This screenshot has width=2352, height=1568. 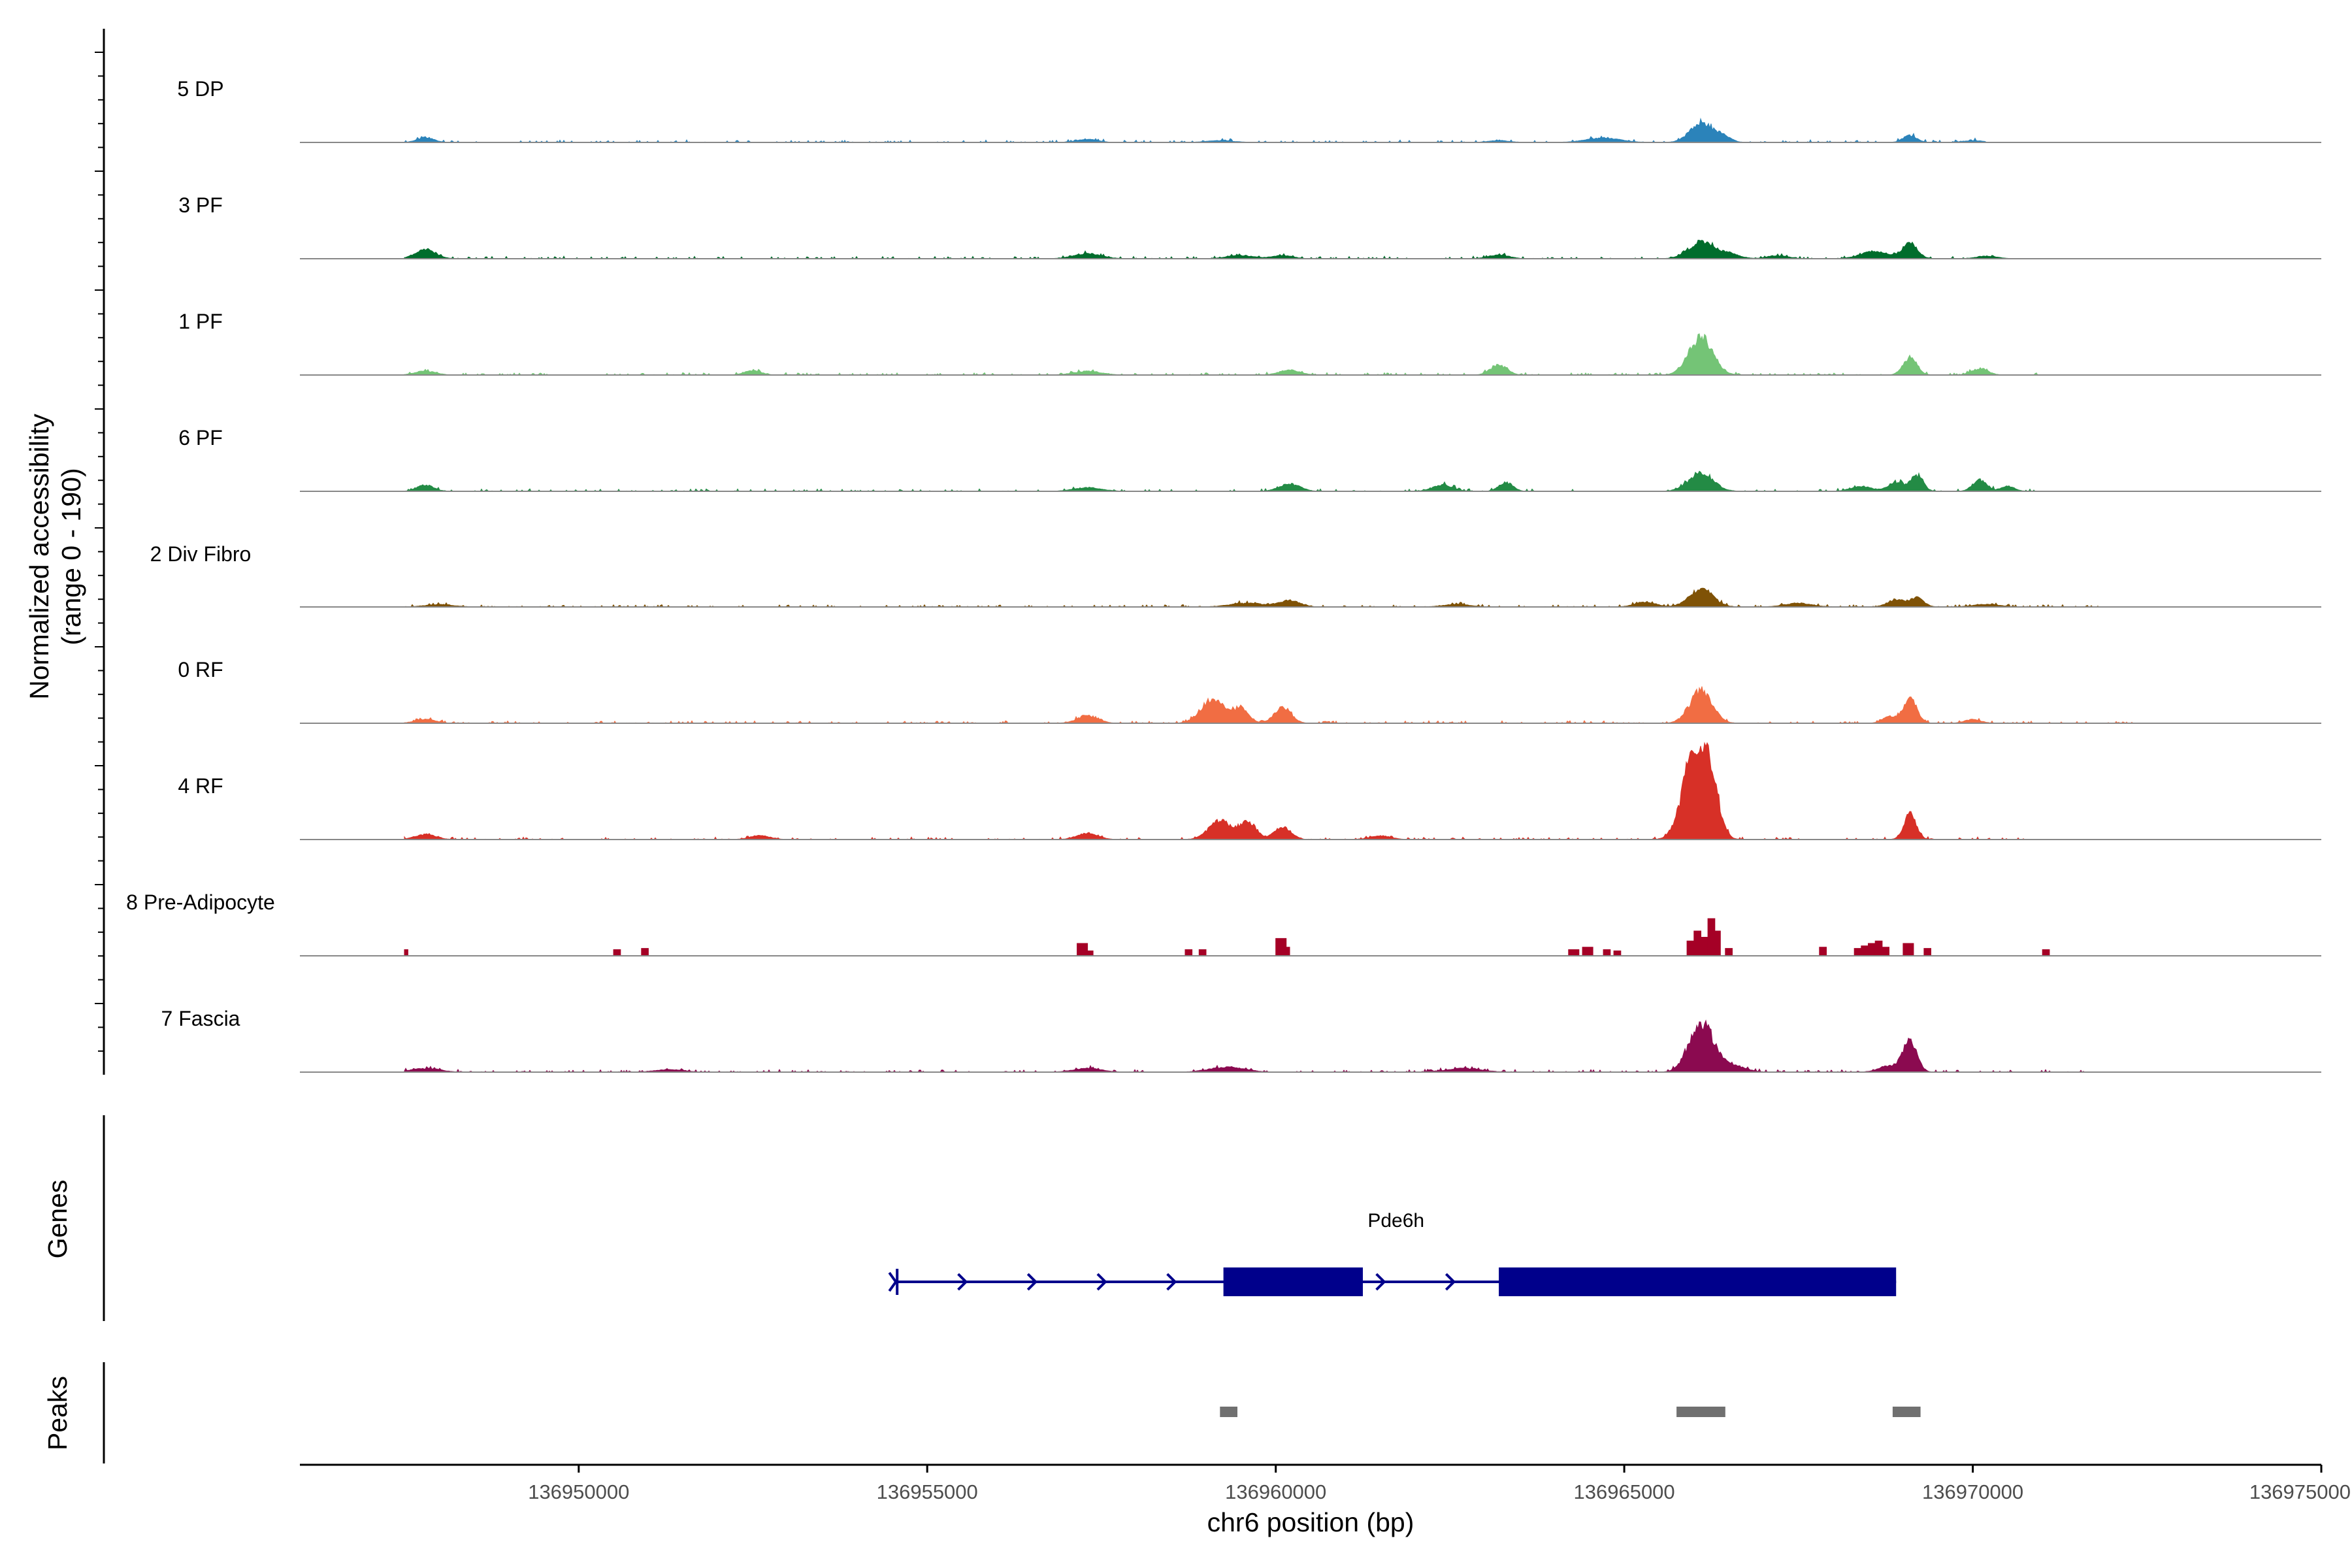 I want to click on x-tick-label: 136970000, so click(x=1972, y=1491).